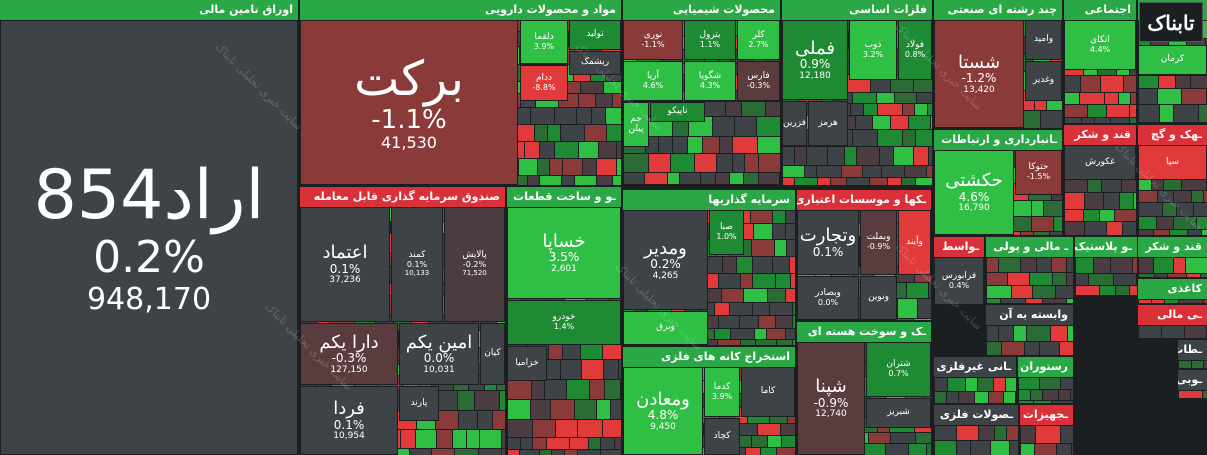 Image resolution: width=1207 pixels, height=455 pixels. I want to click on stock-volume: 12,740, so click(831, 414).